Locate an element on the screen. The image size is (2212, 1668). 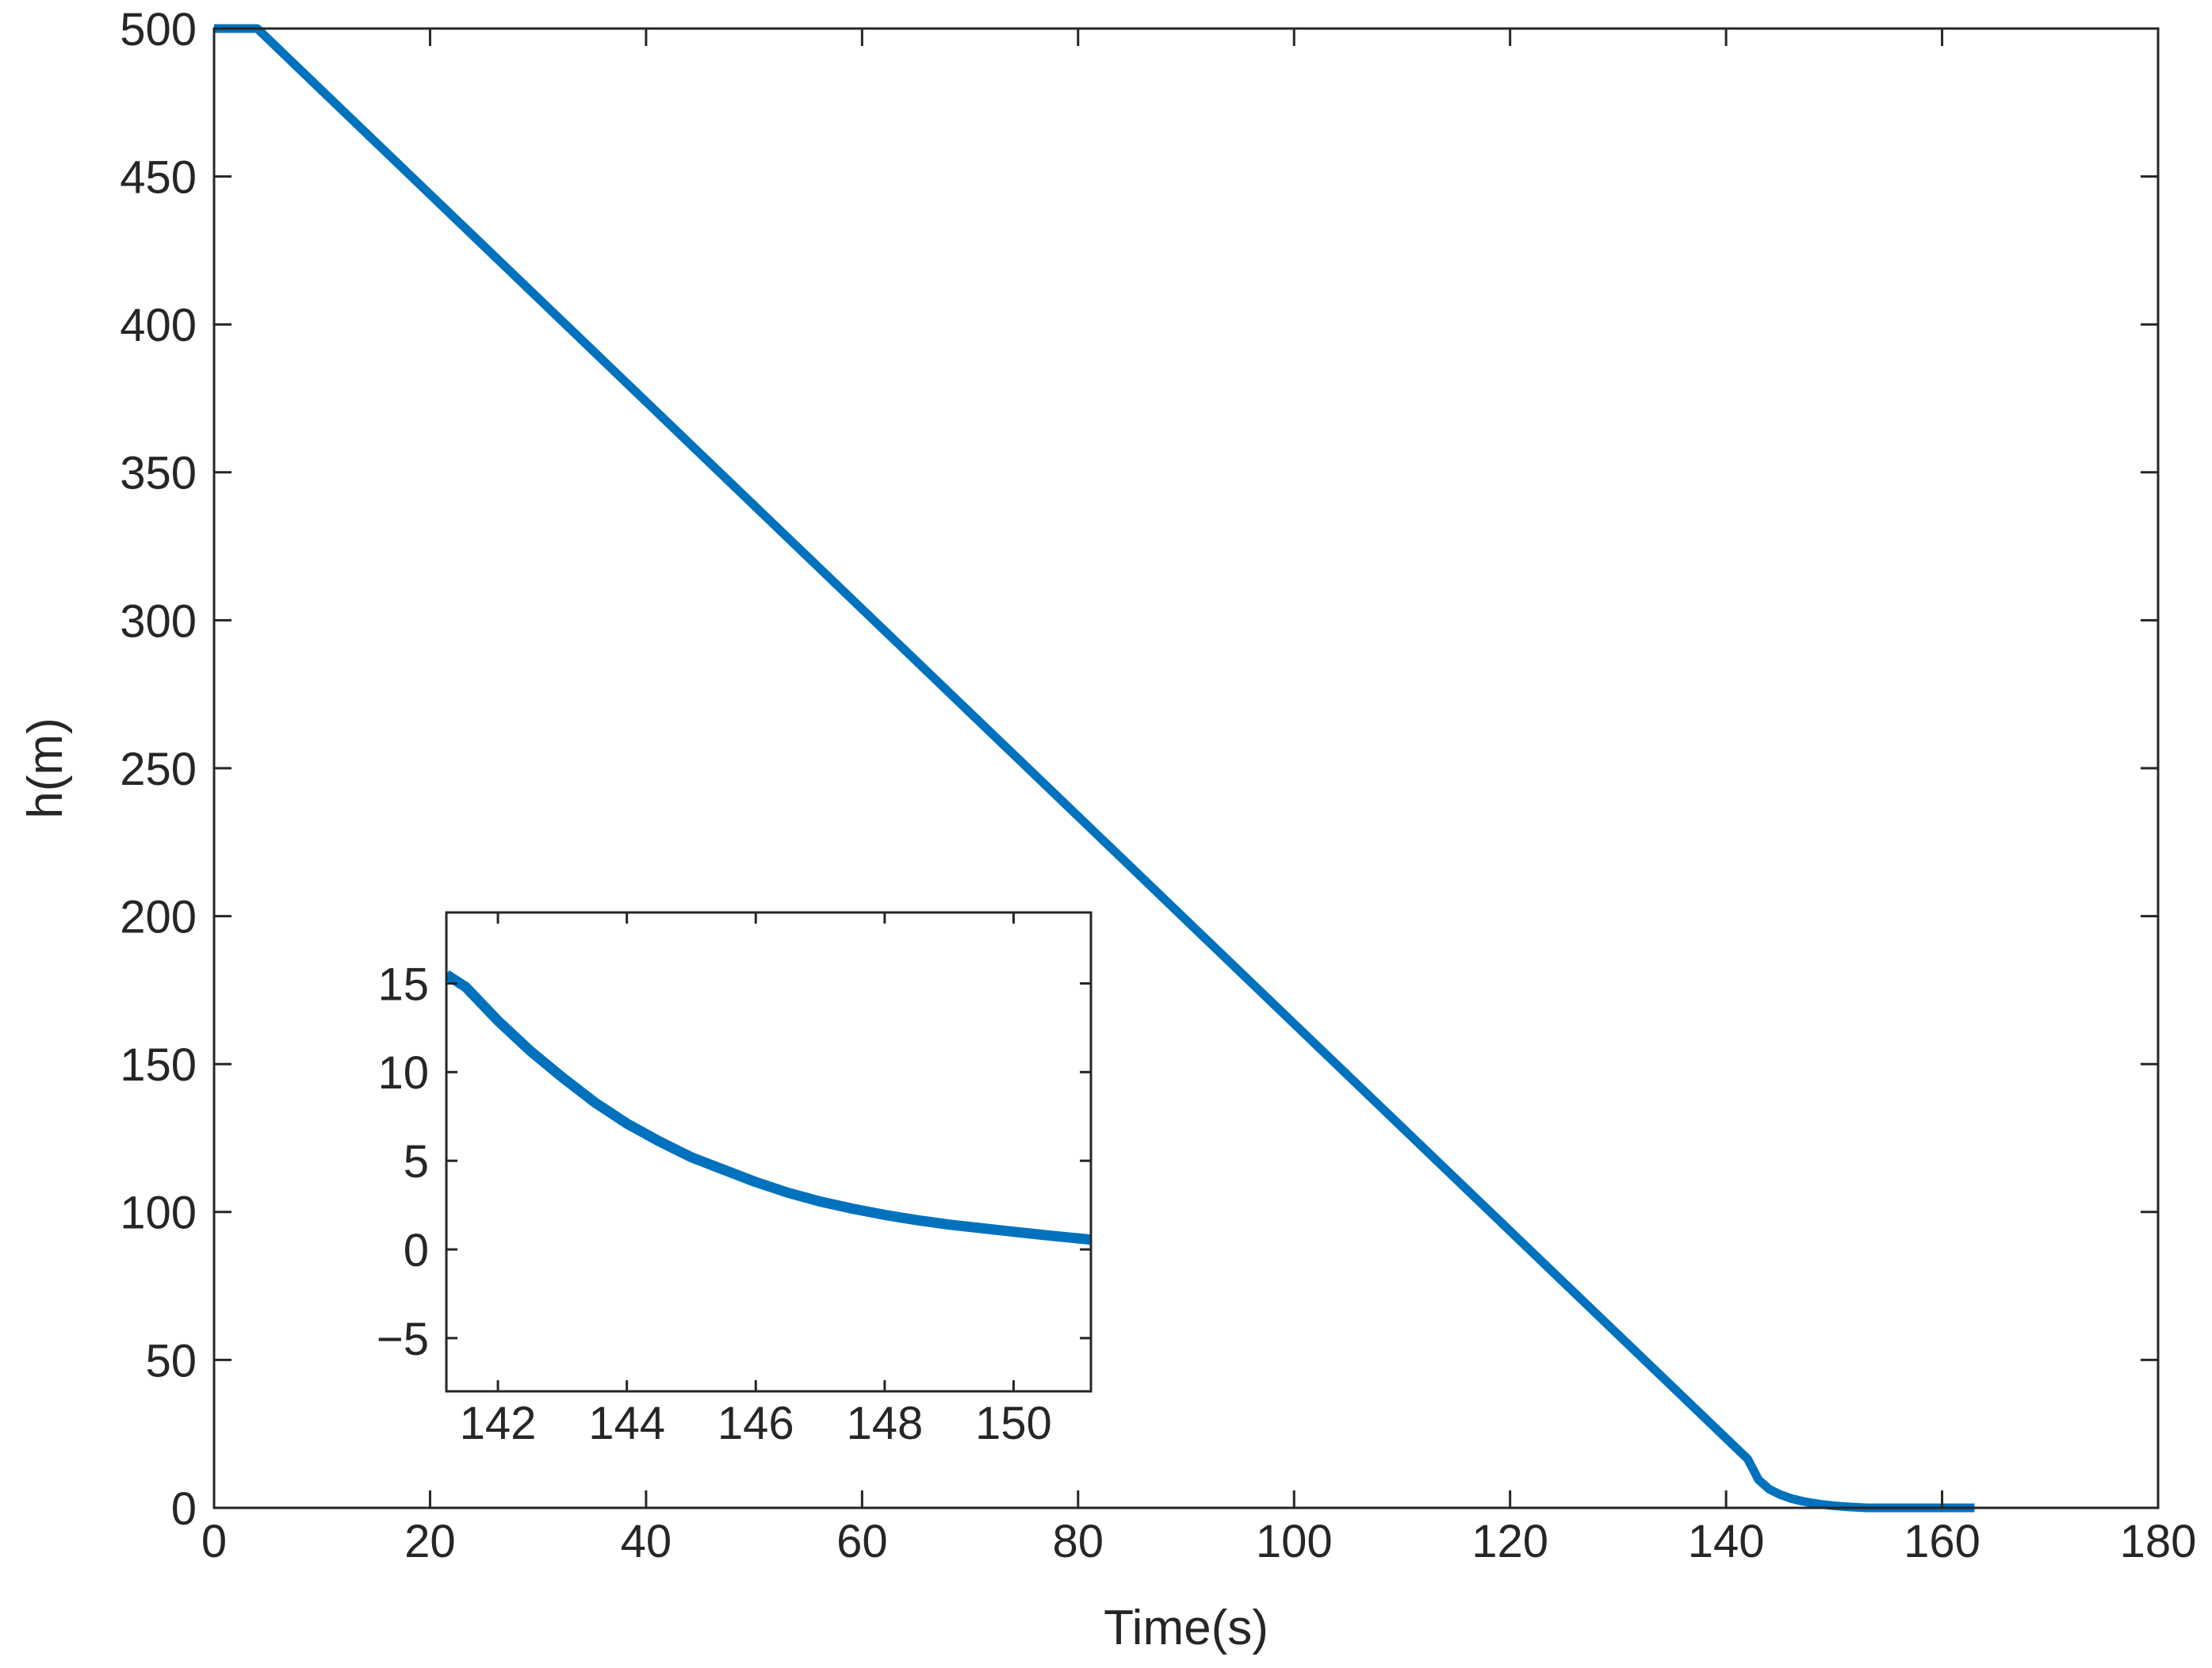
inset-axes-frame is located at coordinates (769, 1152).